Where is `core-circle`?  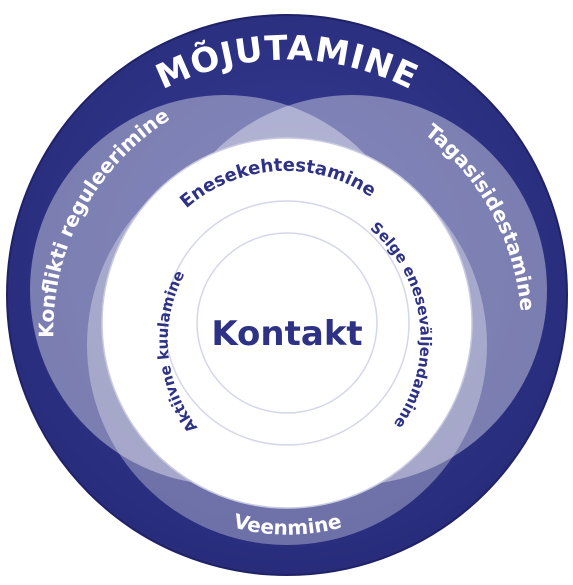
core-circle is located at coordinates (287, 323).